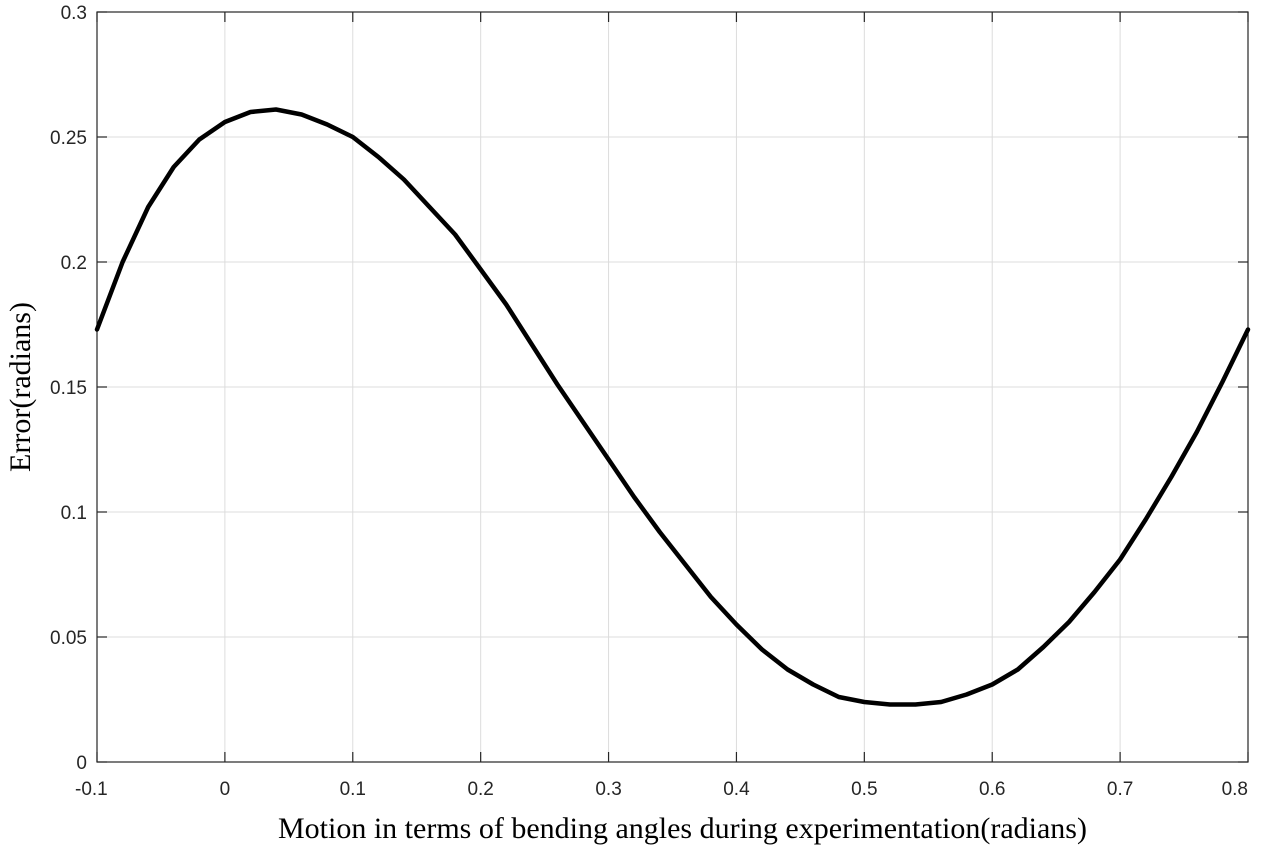 This screenshot has width=1264, height=848. Describe the element at coordinates (74, 263) in the screenshot. I see `y-tick-label: 0.2` at that location.